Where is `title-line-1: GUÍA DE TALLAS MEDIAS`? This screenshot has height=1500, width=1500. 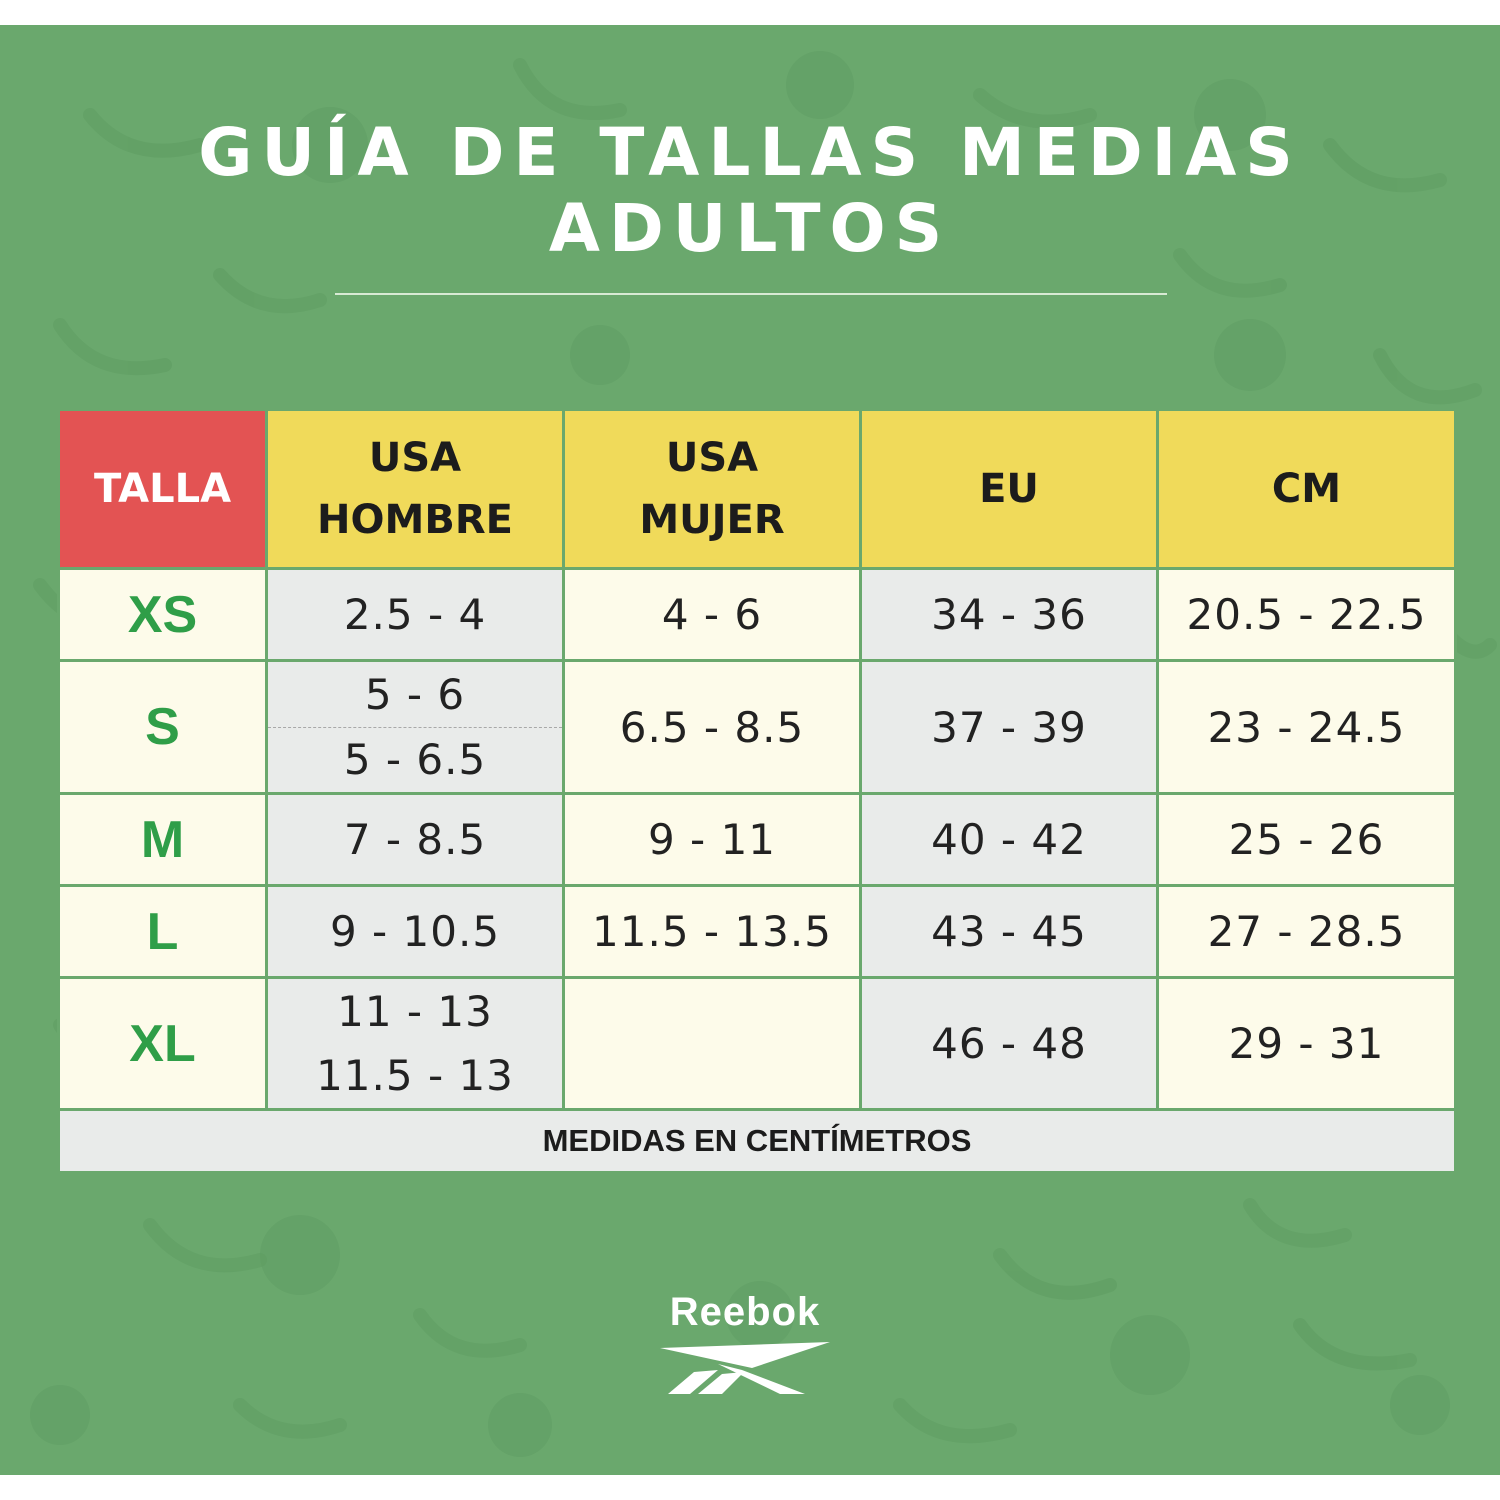 title-line-1: GUÍA DE TALLAS MEDIAS is located at coordinates (750, 152).